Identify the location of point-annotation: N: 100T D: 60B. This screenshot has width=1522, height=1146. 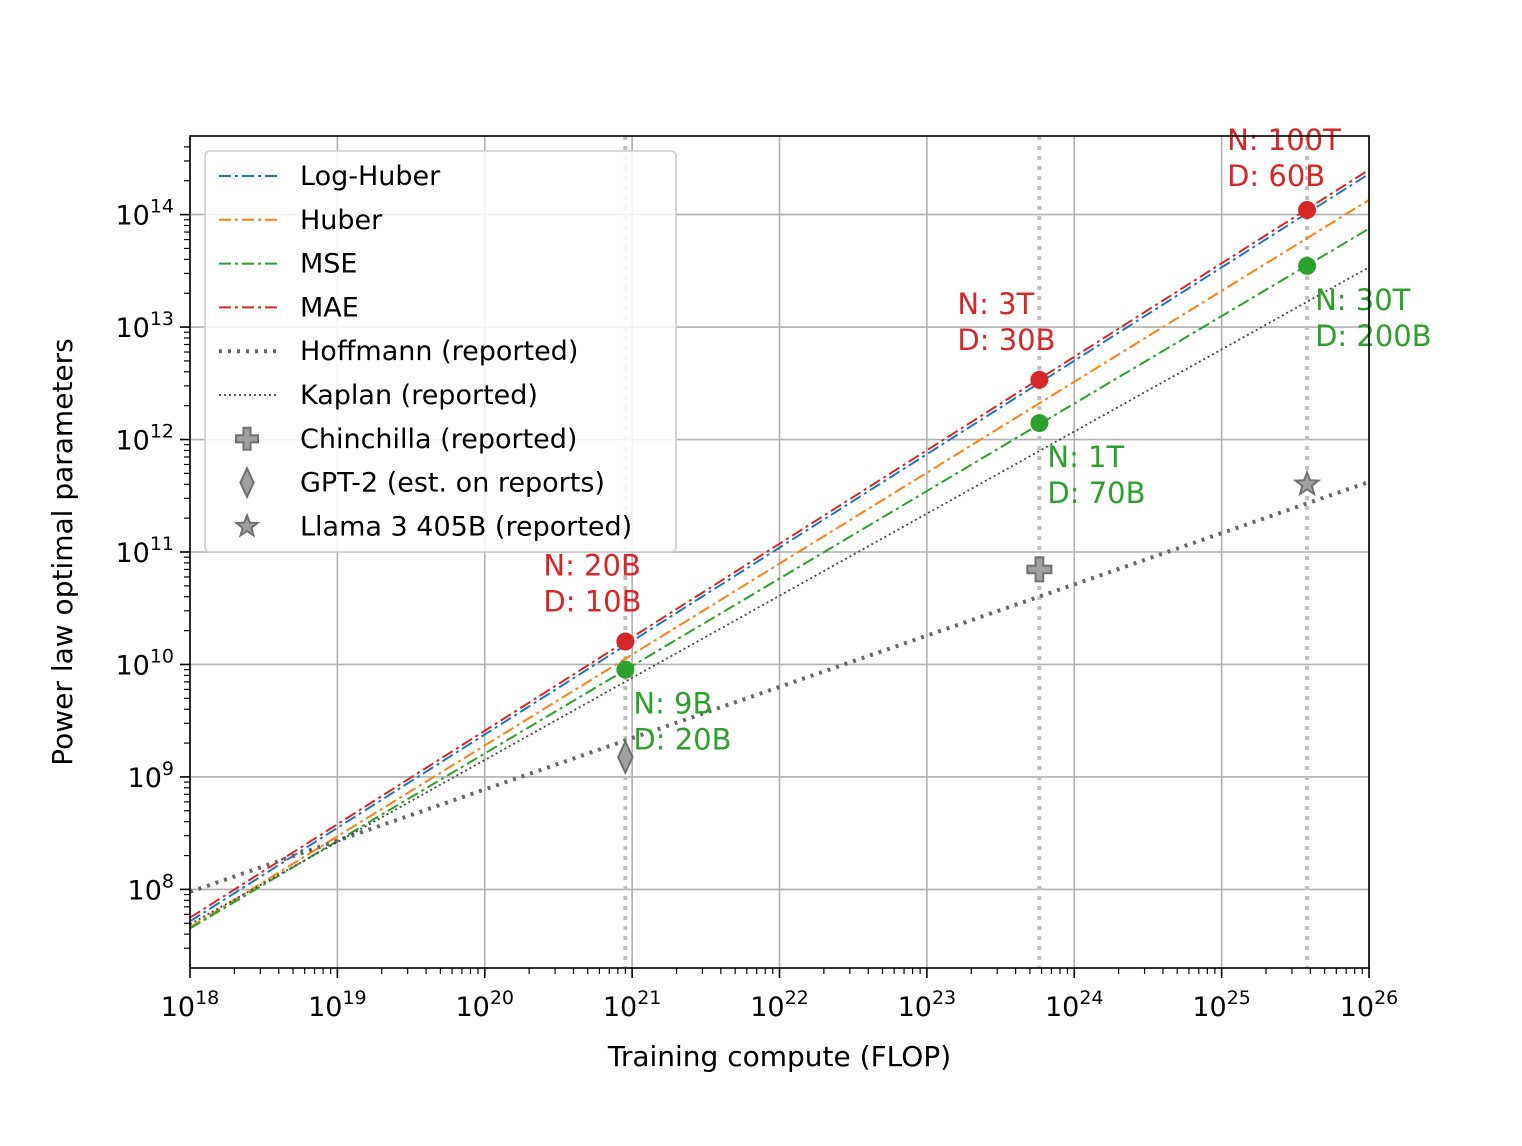
(1284, 158).